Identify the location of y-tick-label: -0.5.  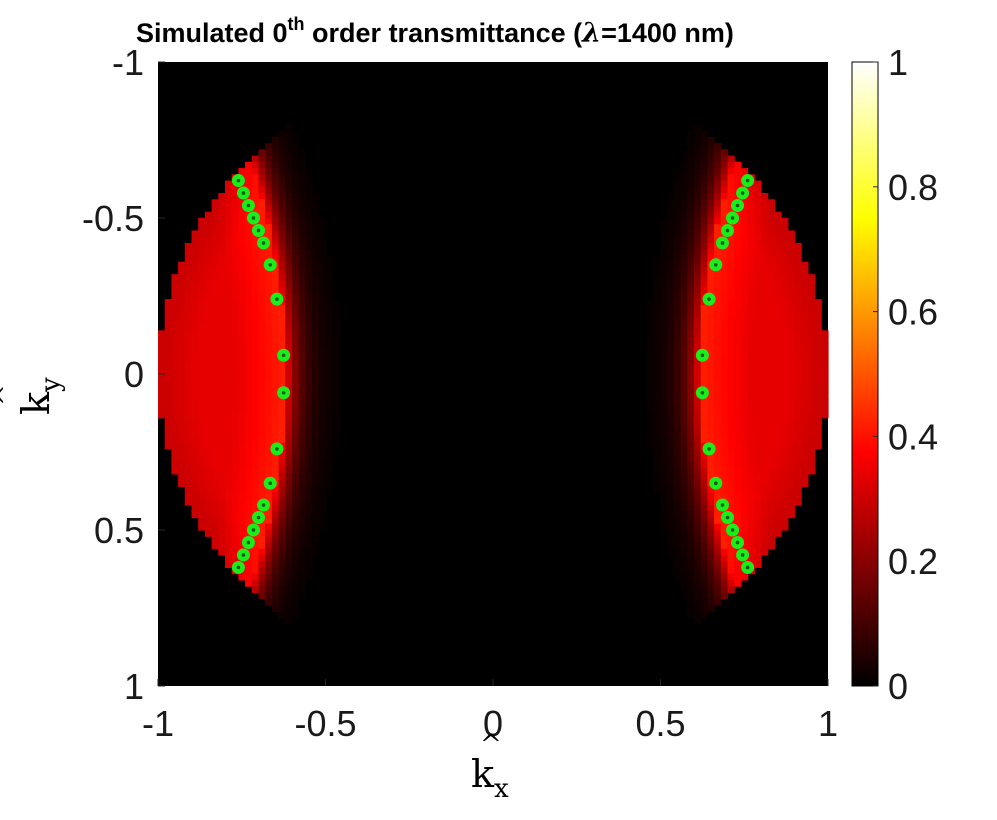
(113, 218).